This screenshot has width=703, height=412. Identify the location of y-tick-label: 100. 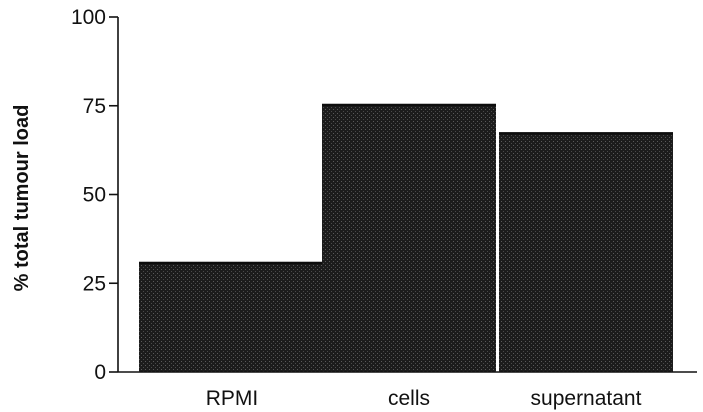
(88, 17).